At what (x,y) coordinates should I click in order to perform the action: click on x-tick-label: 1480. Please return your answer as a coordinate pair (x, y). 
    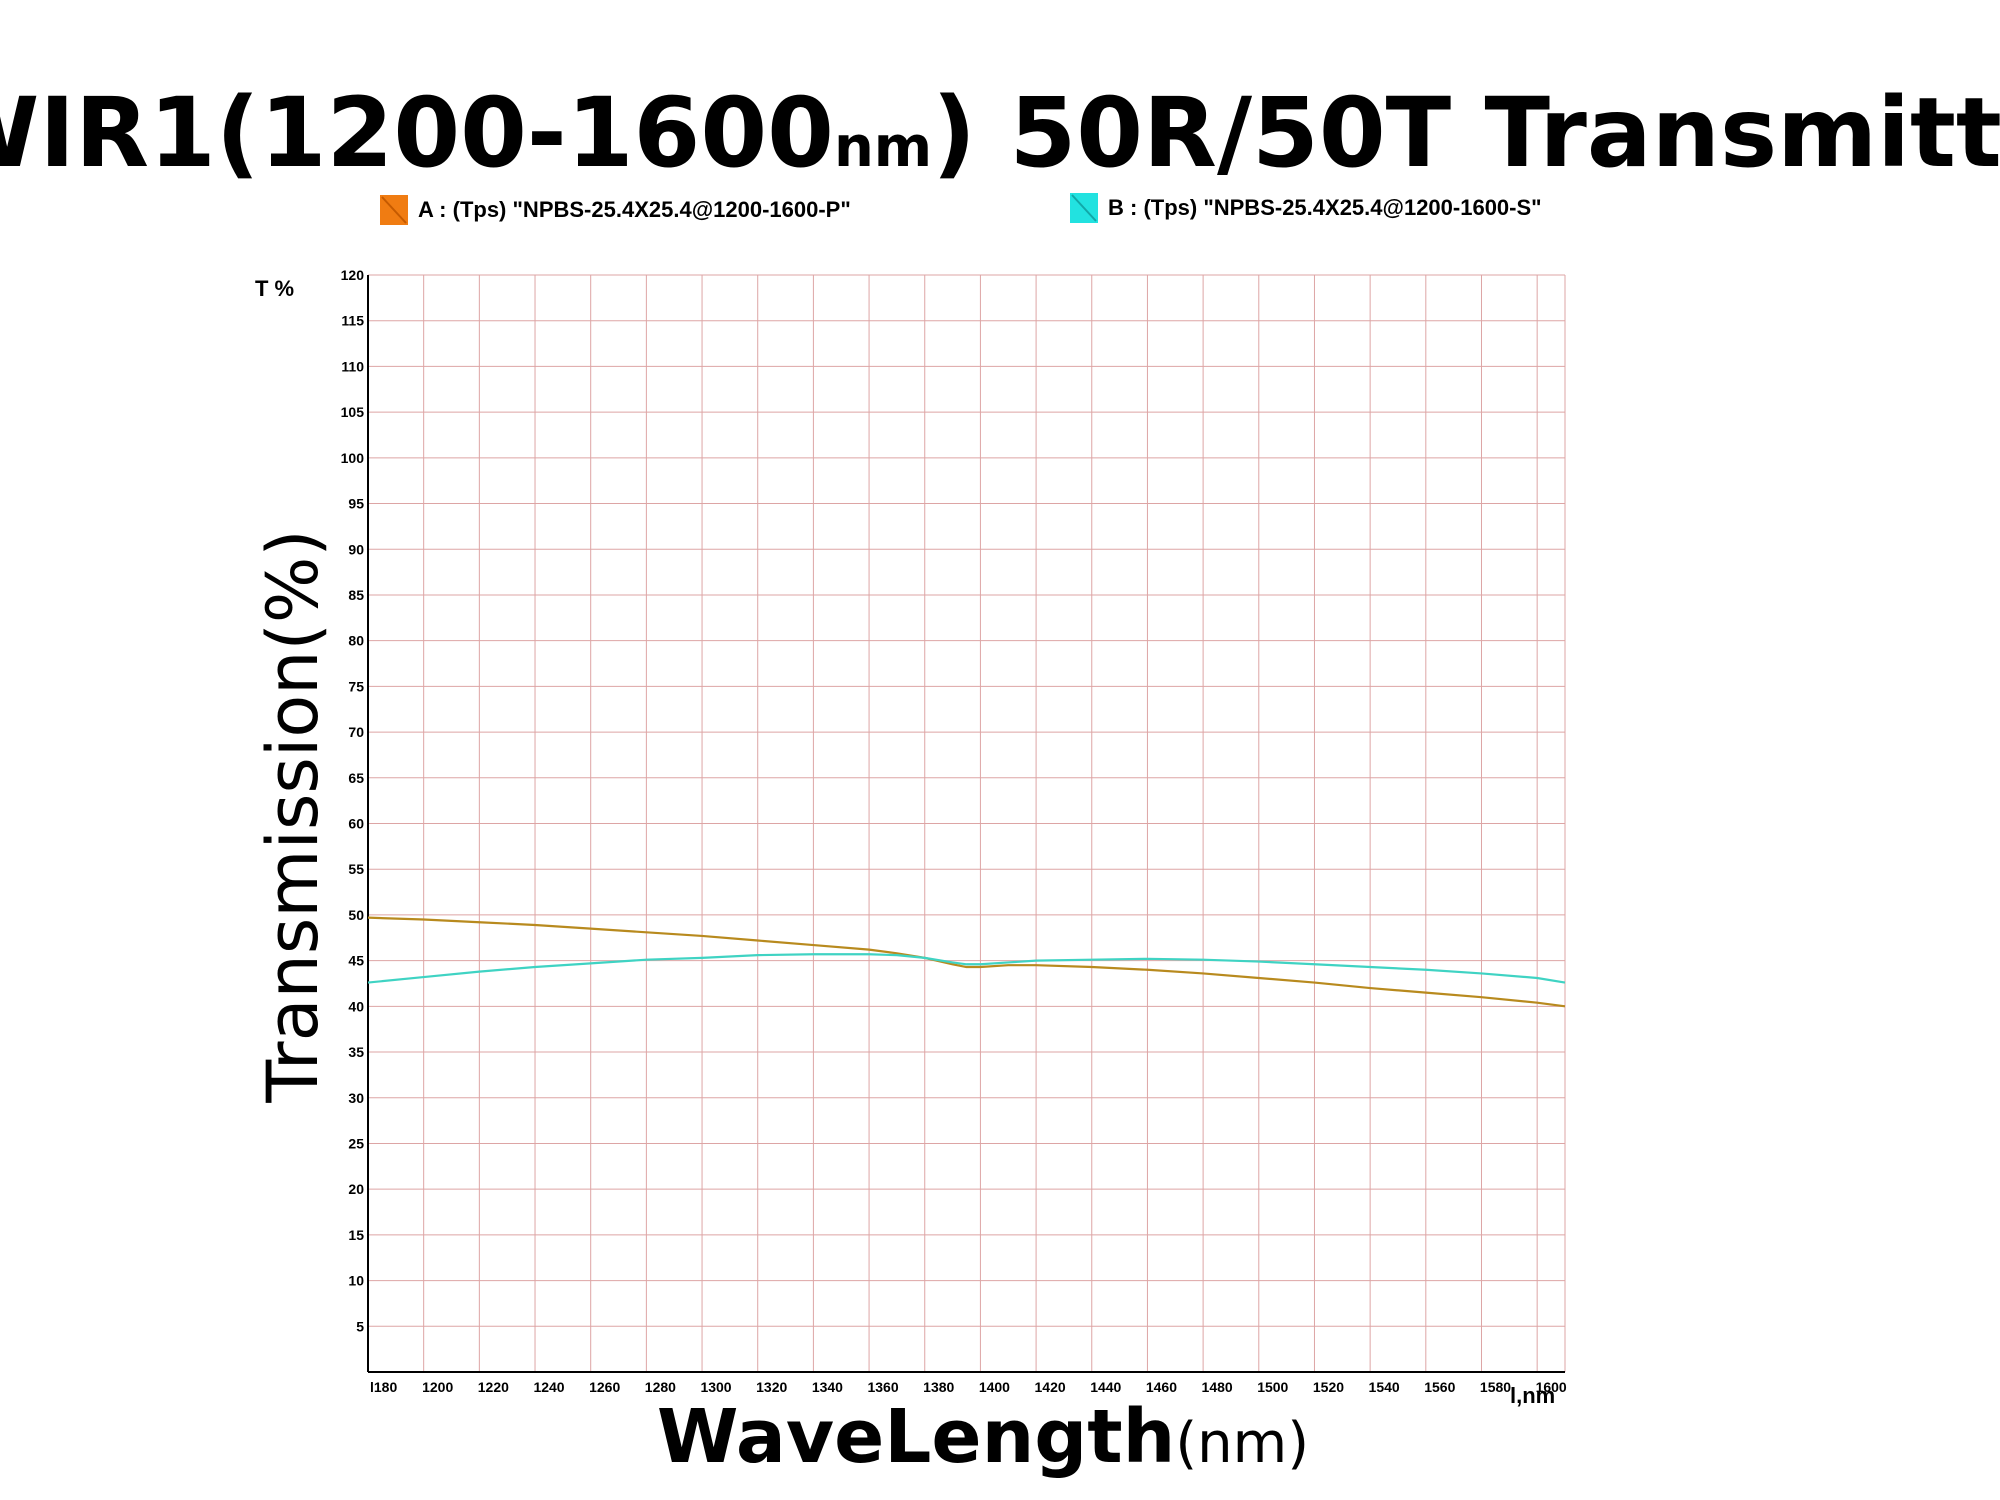
    Looking at the image, I should click on (1217, 1387).